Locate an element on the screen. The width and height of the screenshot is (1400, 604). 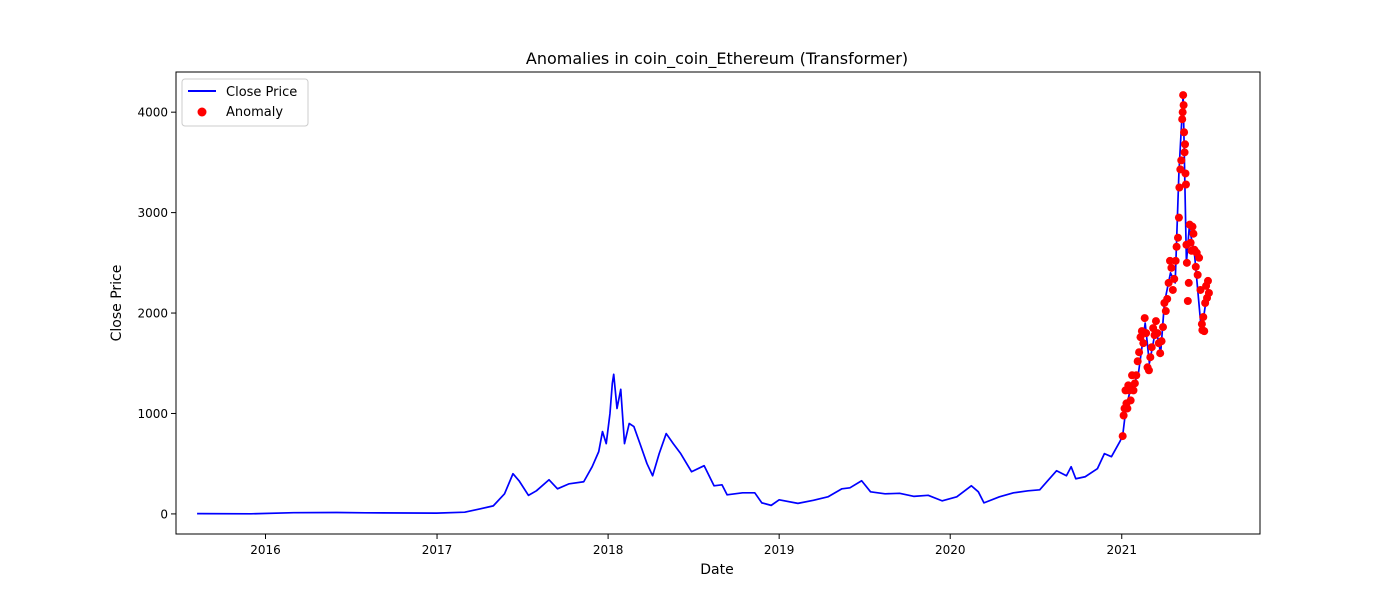
legend-dot-marker is located at coordinates (202, 112).